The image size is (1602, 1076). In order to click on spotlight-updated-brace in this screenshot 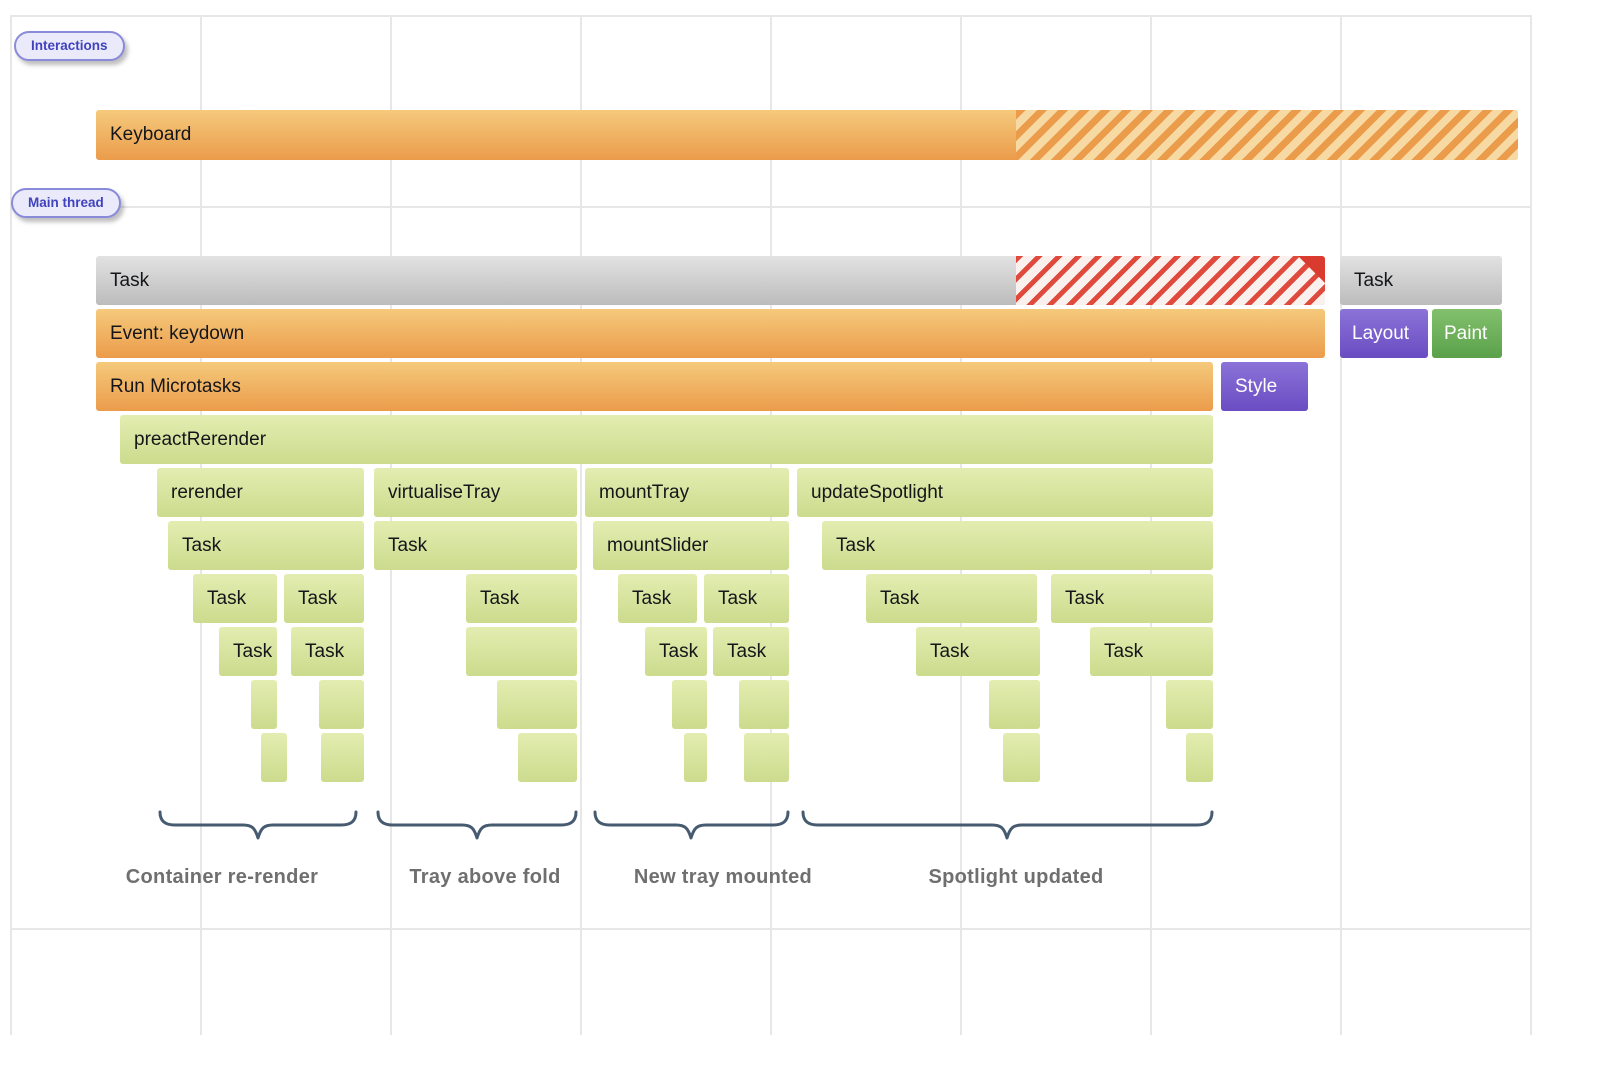, I will do `click(1007, 825)`.